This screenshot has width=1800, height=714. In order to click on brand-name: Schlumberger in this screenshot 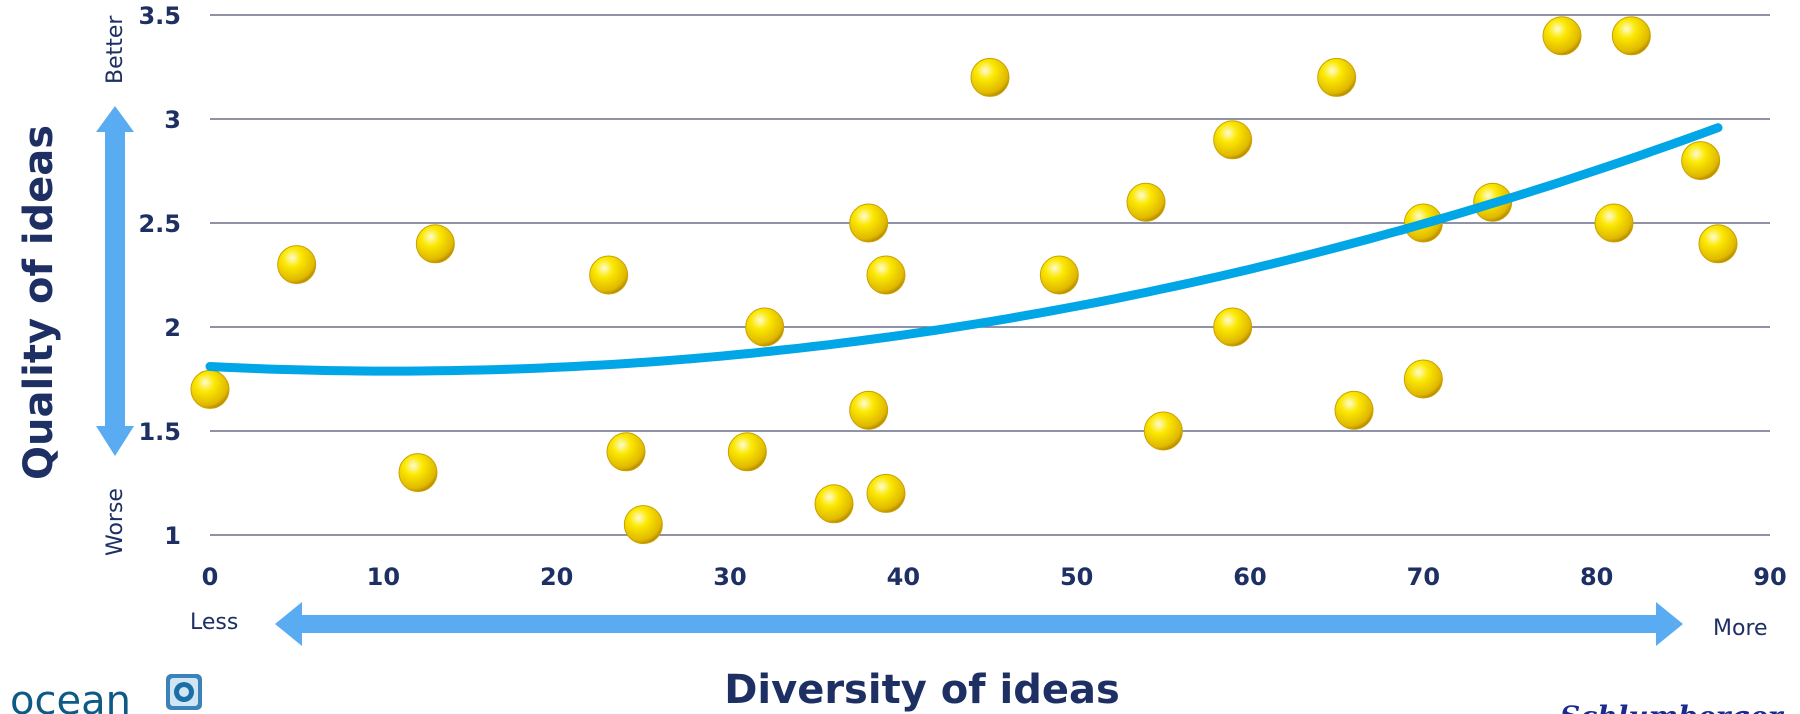, I will do `click(1672, 707)`.